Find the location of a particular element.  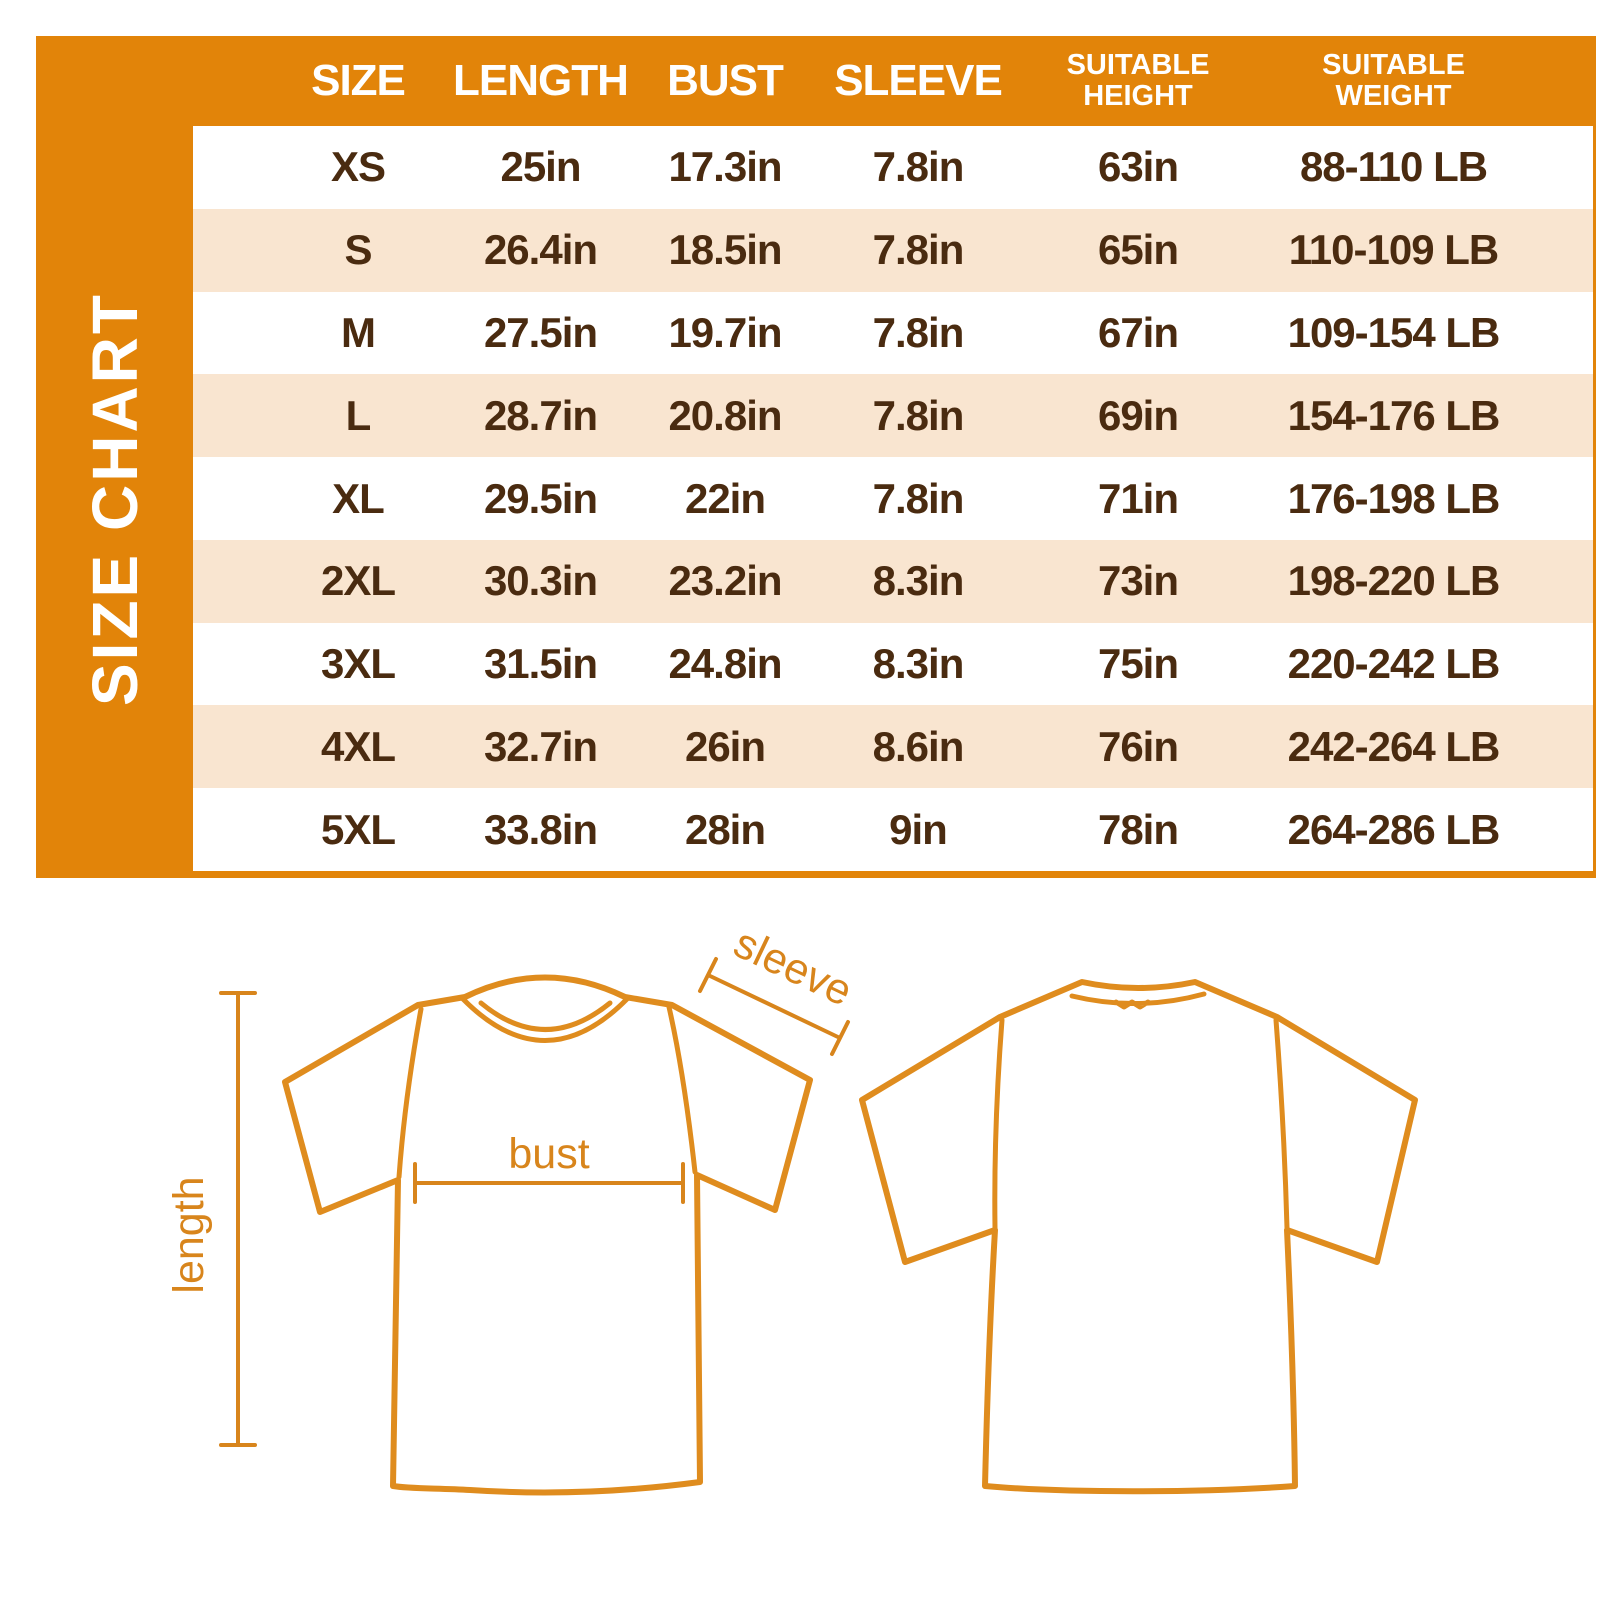

cell-m-size: M is located at coordinates (358, 332).